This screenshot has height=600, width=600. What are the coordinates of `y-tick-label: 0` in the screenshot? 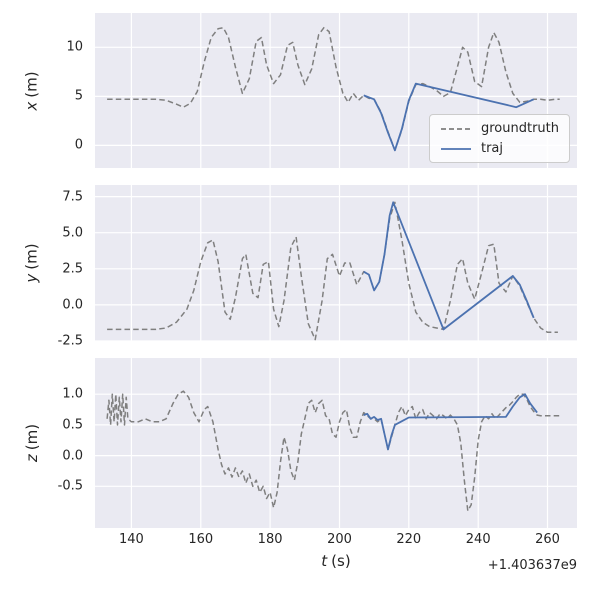 It's located at (78, 145).